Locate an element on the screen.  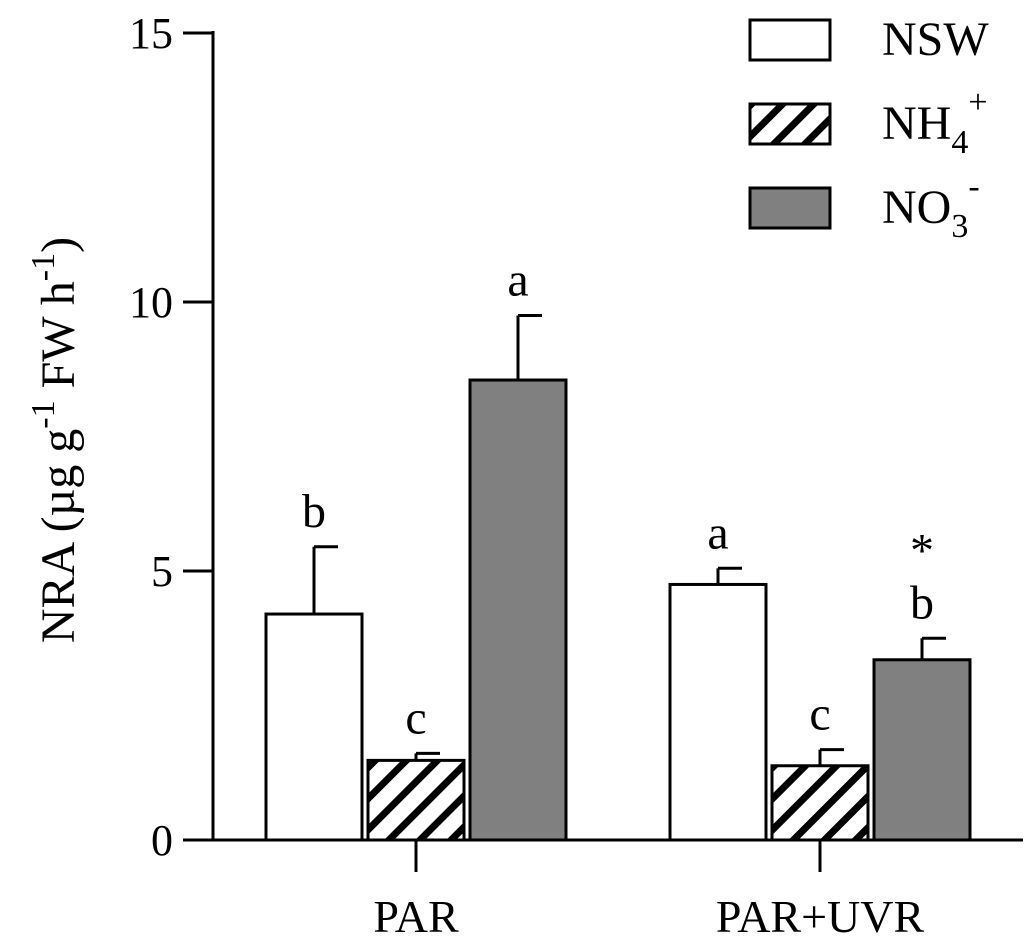
y-axis-title-suffix: ) is located at coordinates (58, 245).